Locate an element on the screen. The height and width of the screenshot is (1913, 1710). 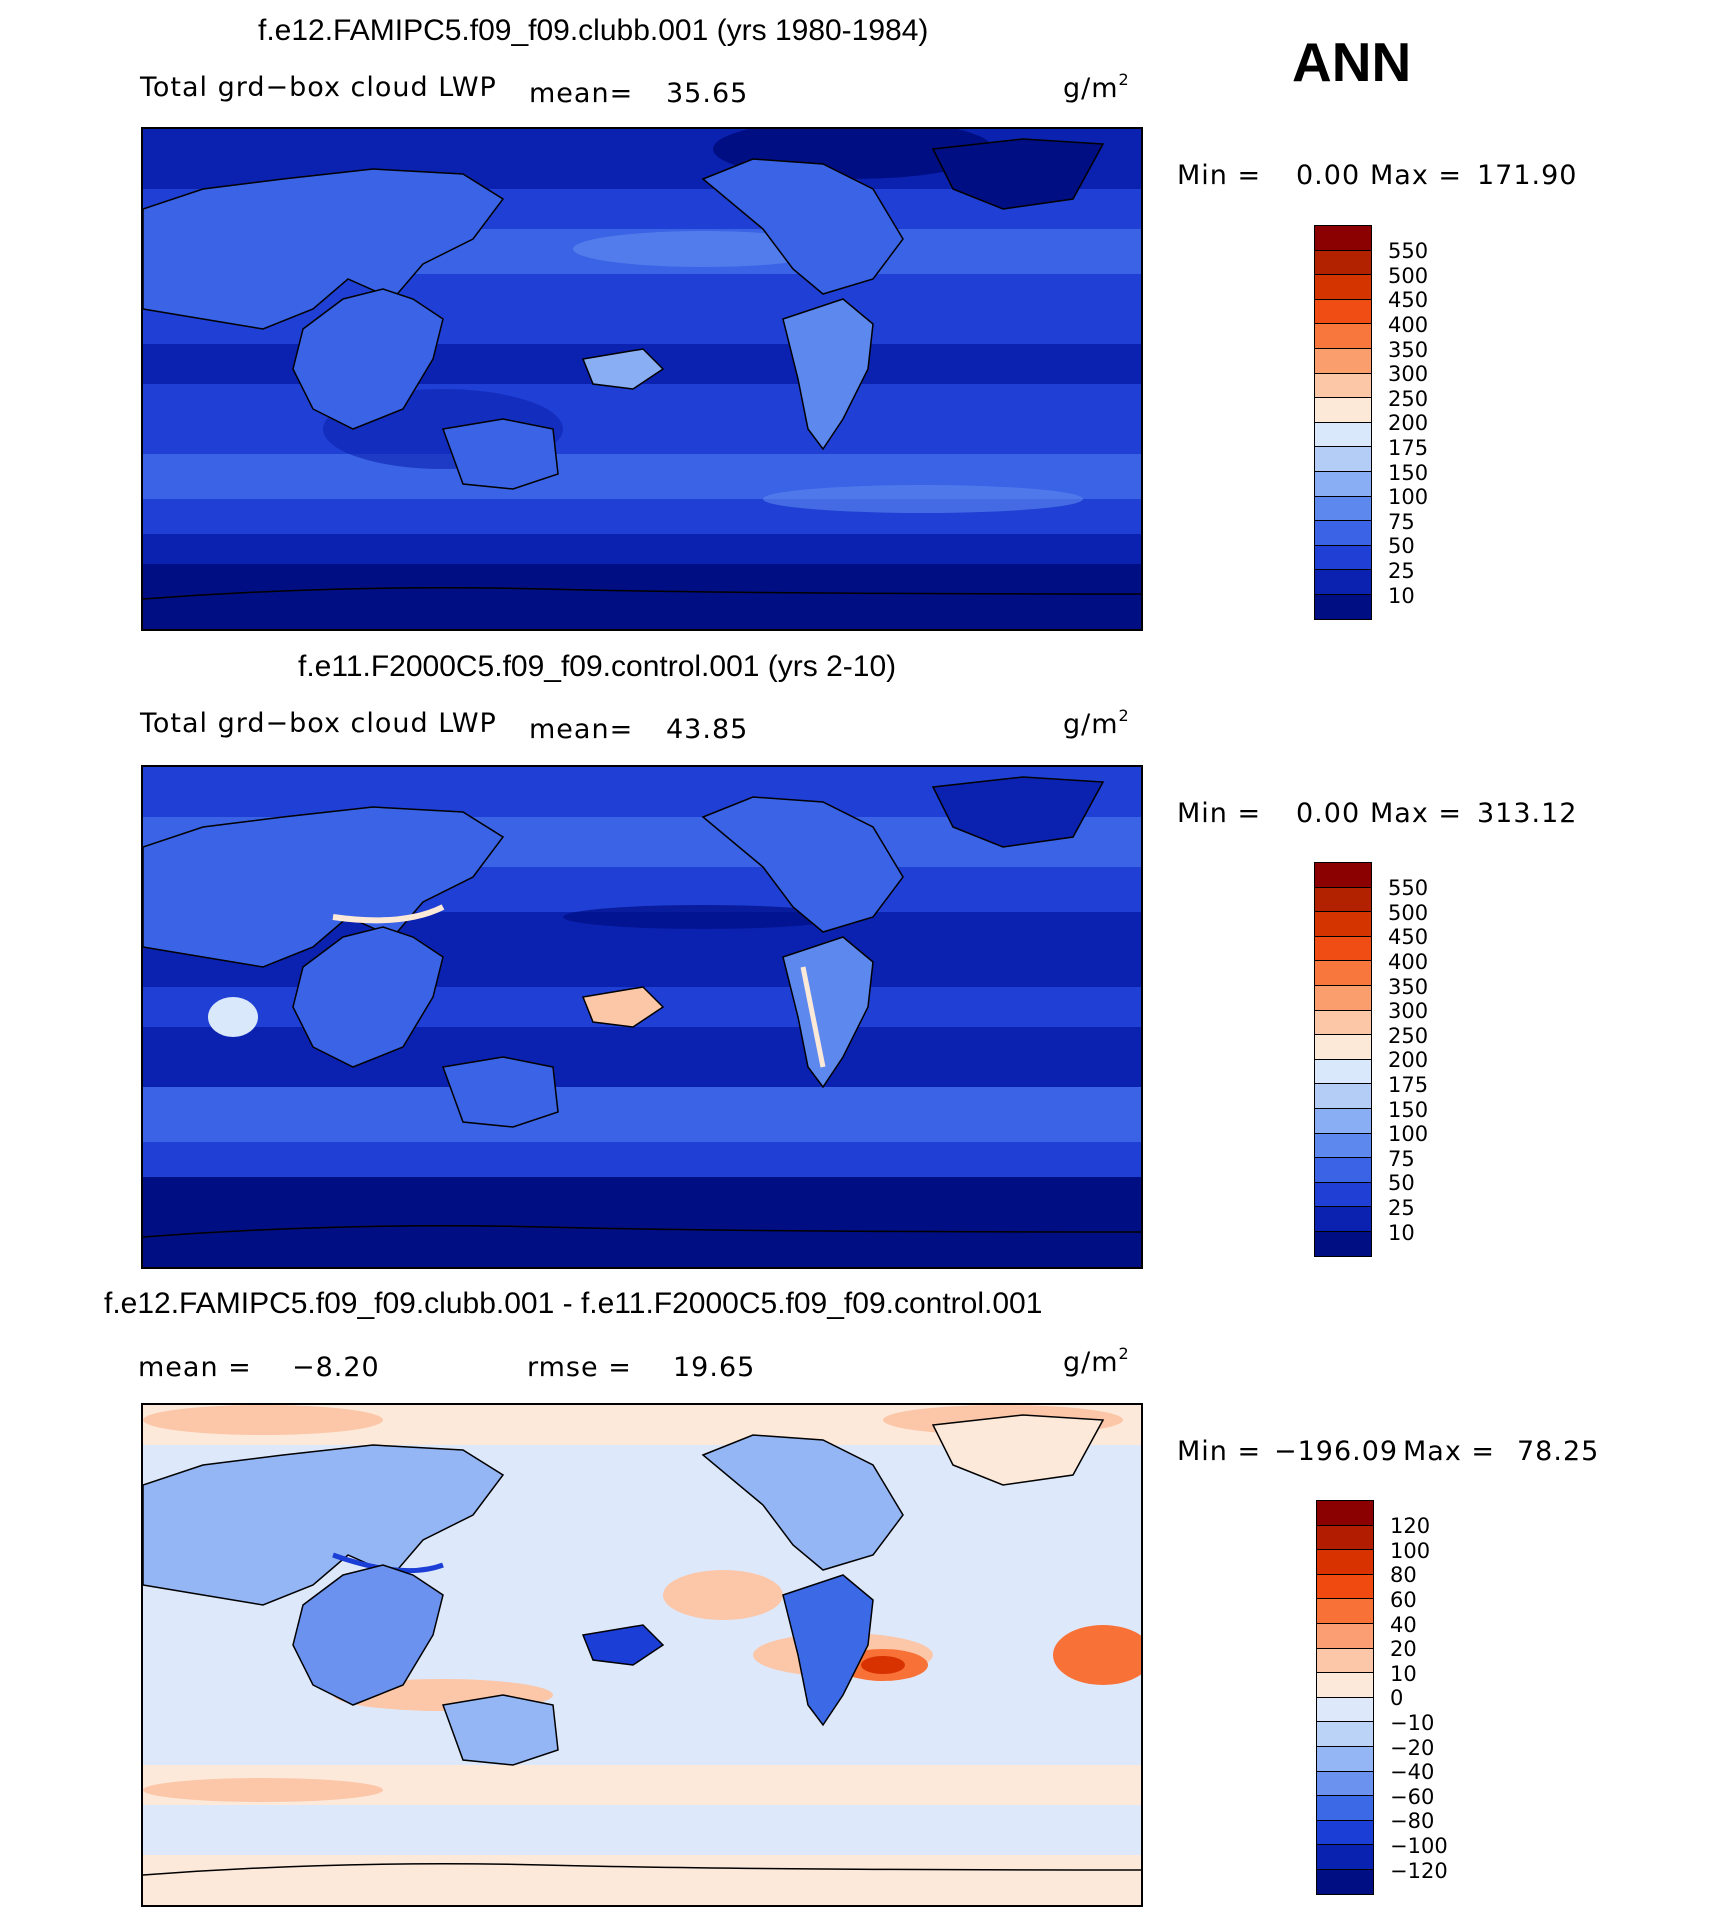
colorbar-tick-label: 60 is located at coordinates (1403, 1599).